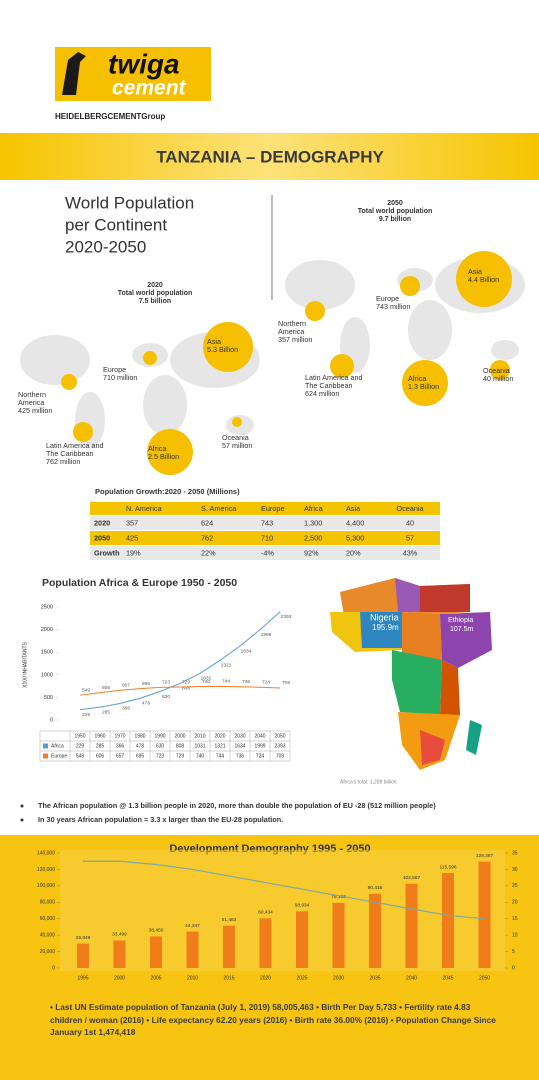  Describe the element at coordinates (460, 620) in the screenshot. I see `map-label: Ethiopia` at that location.